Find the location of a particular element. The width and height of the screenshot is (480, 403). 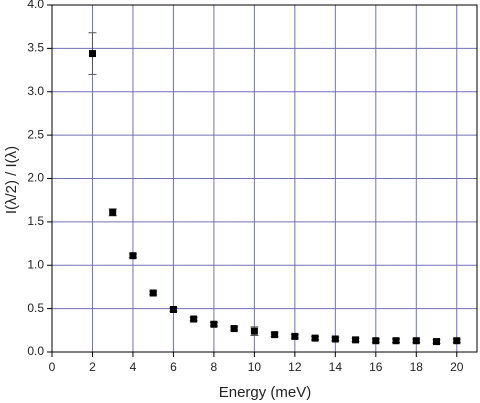

y-tick-label: 4.0 is located at coordinates (35, 5).